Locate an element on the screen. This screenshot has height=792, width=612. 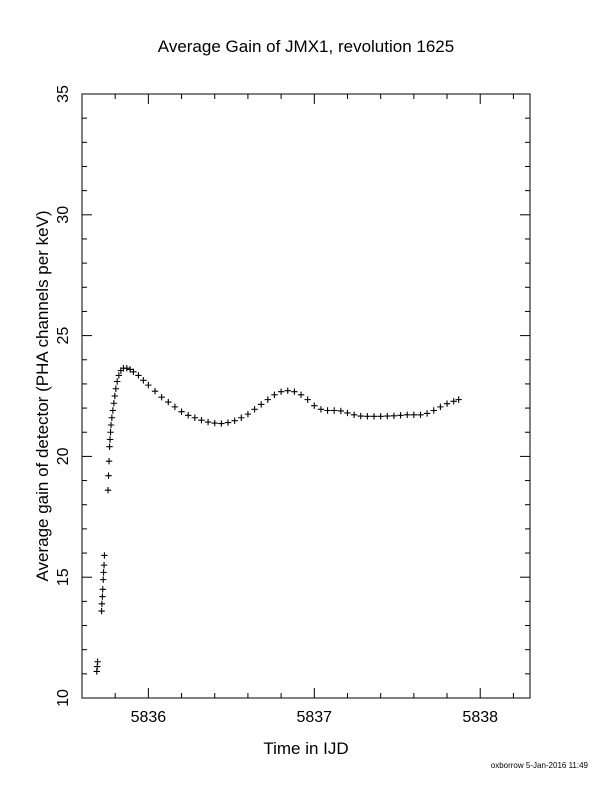
y-tick-label: 35 is located at coordinates (63, 94).